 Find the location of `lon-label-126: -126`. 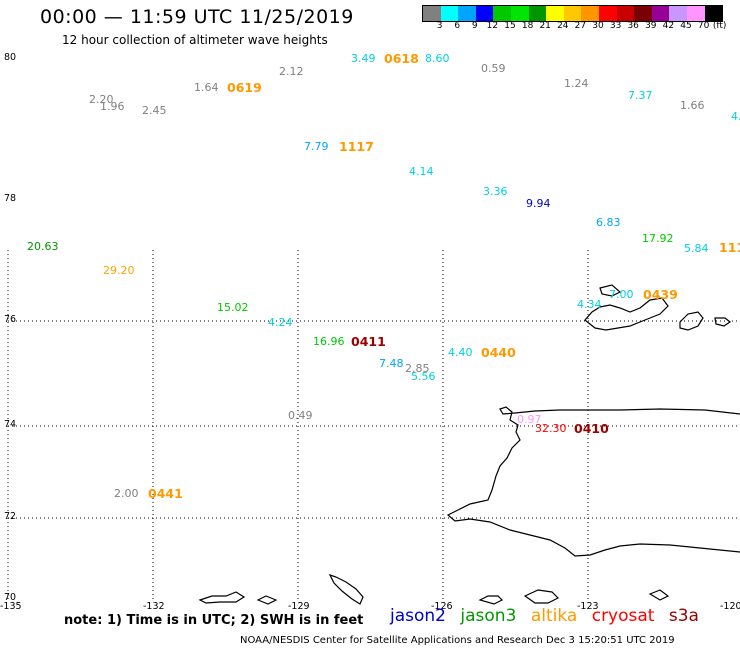

lon-label-126: -126 is located at coordinates (442, 606).